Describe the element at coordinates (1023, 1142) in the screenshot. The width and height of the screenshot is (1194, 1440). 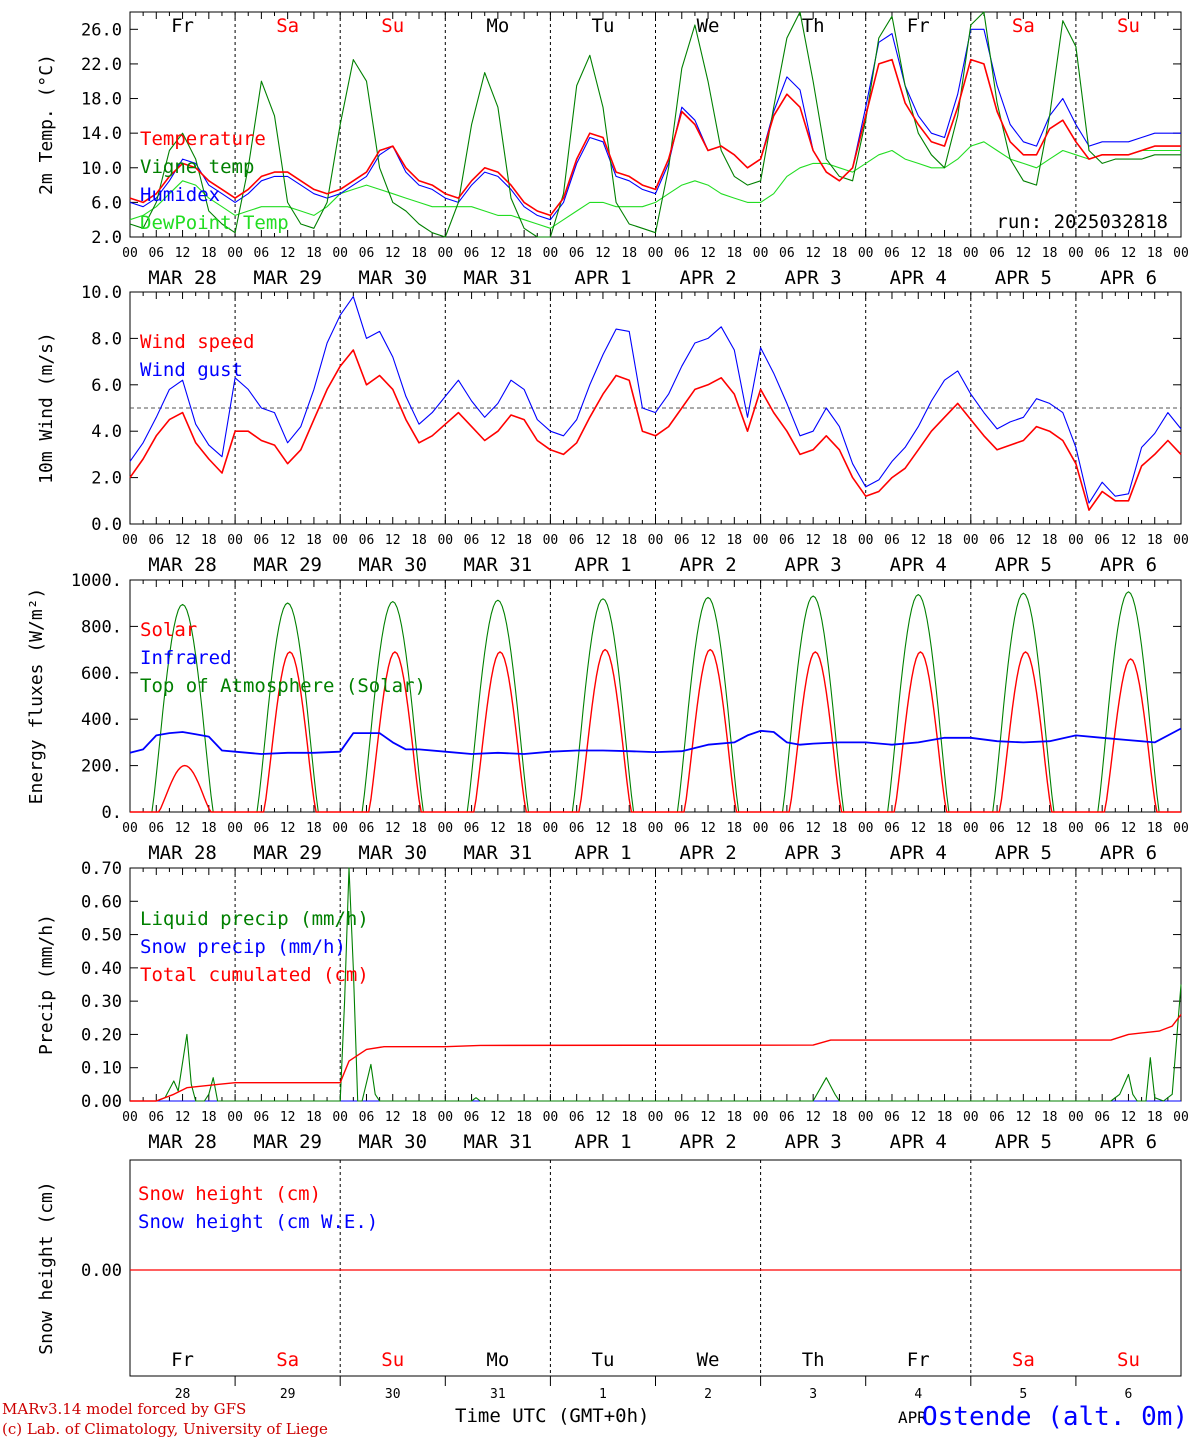
I see `x-date-label: APR 5` at that location.